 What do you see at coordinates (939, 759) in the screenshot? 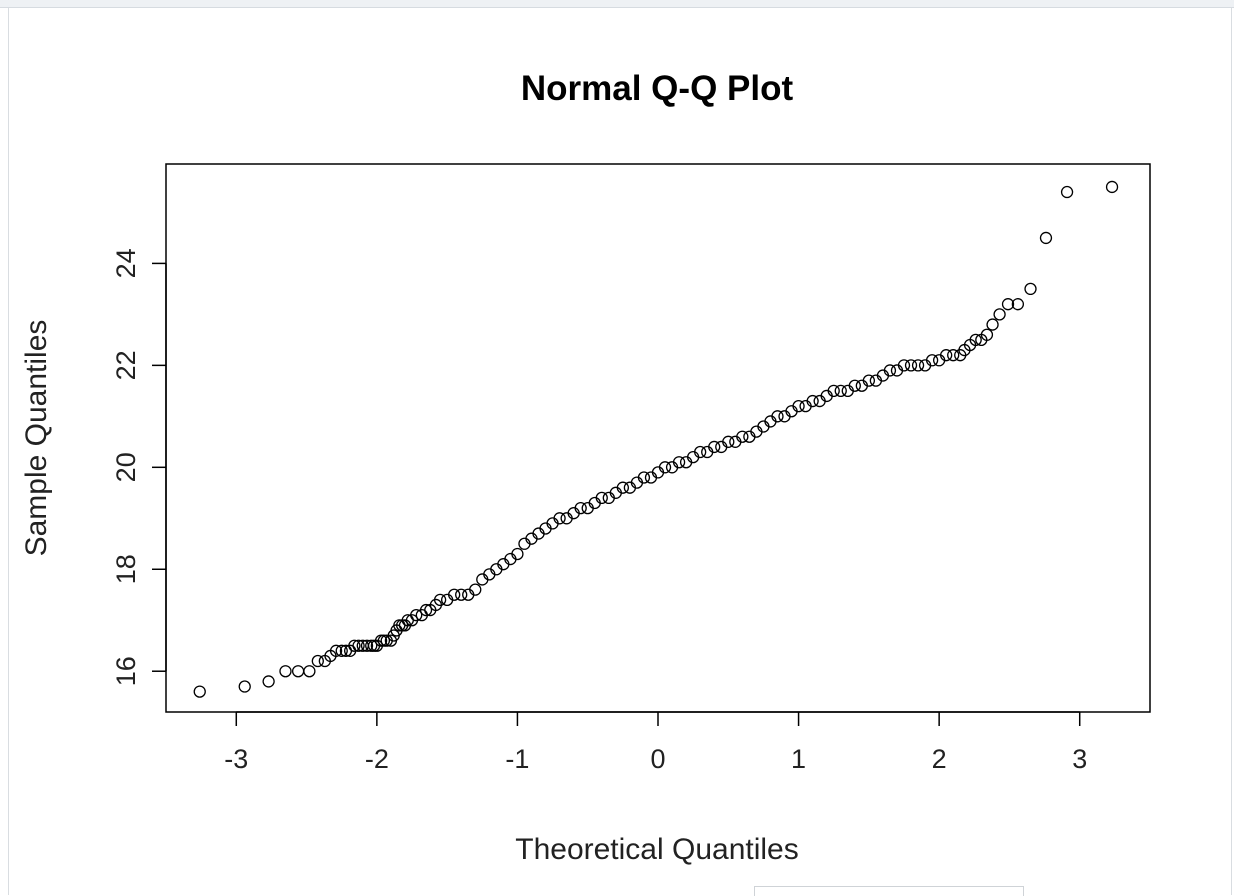
I see `x-tick-label: 2` at bounding box center [939, 759].